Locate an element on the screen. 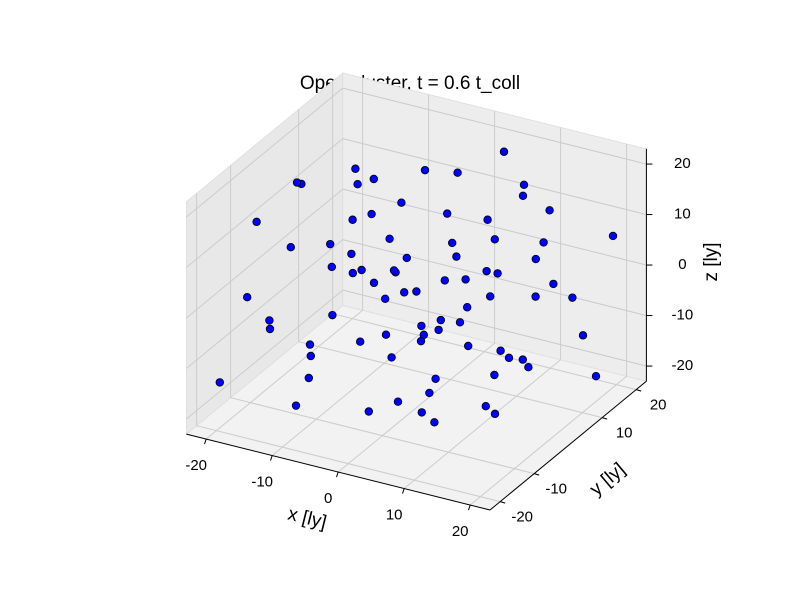 The height and width of the screenshot is (605, 800). y-tick-label: -10 is located at coordinates (556, 489).